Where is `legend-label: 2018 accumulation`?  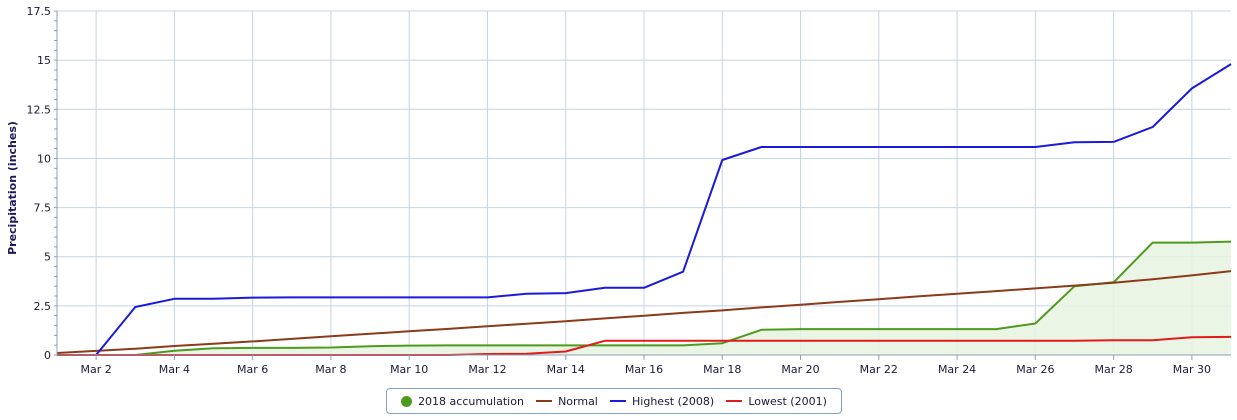 legend-label: 2018 accumulation is located at coordinates (471, 401).